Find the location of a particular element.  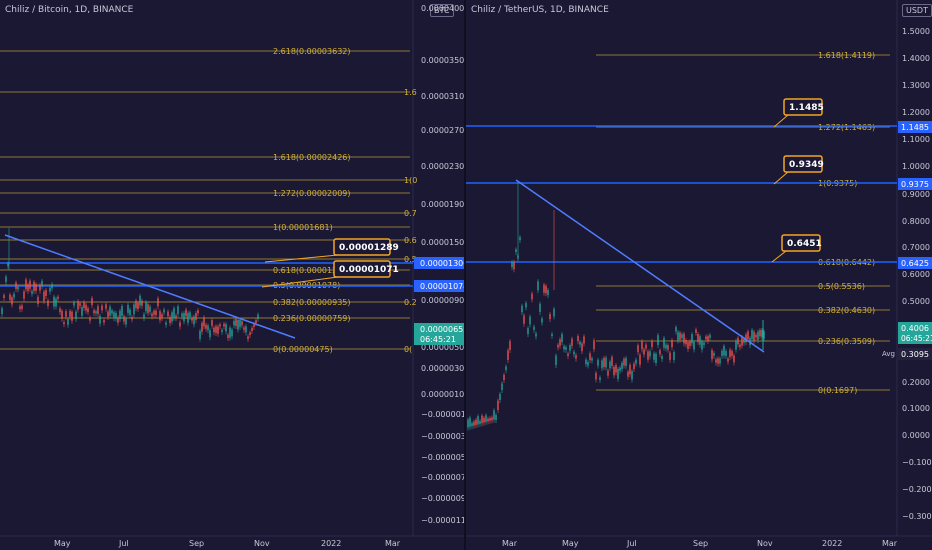

y-tick-label: 0.6000 is located at coordinates (916, 274).